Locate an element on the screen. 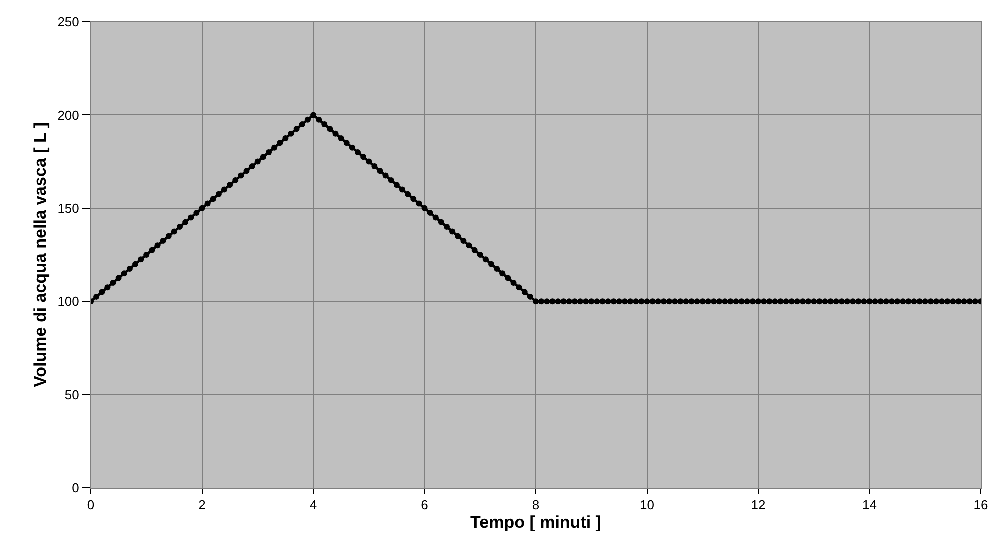 Image resolution: width=990 pixels, height=552 pixels. x-tick-label: 16 is located at coordinates (981, 505).